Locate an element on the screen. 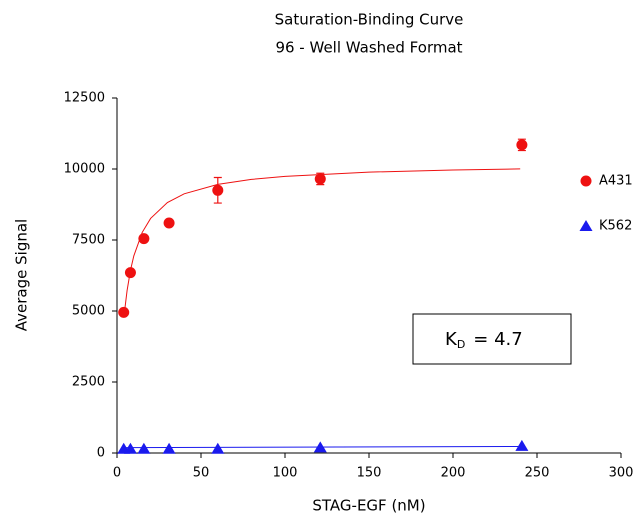  legend-label: K562 is located at coordinates (615, 226).